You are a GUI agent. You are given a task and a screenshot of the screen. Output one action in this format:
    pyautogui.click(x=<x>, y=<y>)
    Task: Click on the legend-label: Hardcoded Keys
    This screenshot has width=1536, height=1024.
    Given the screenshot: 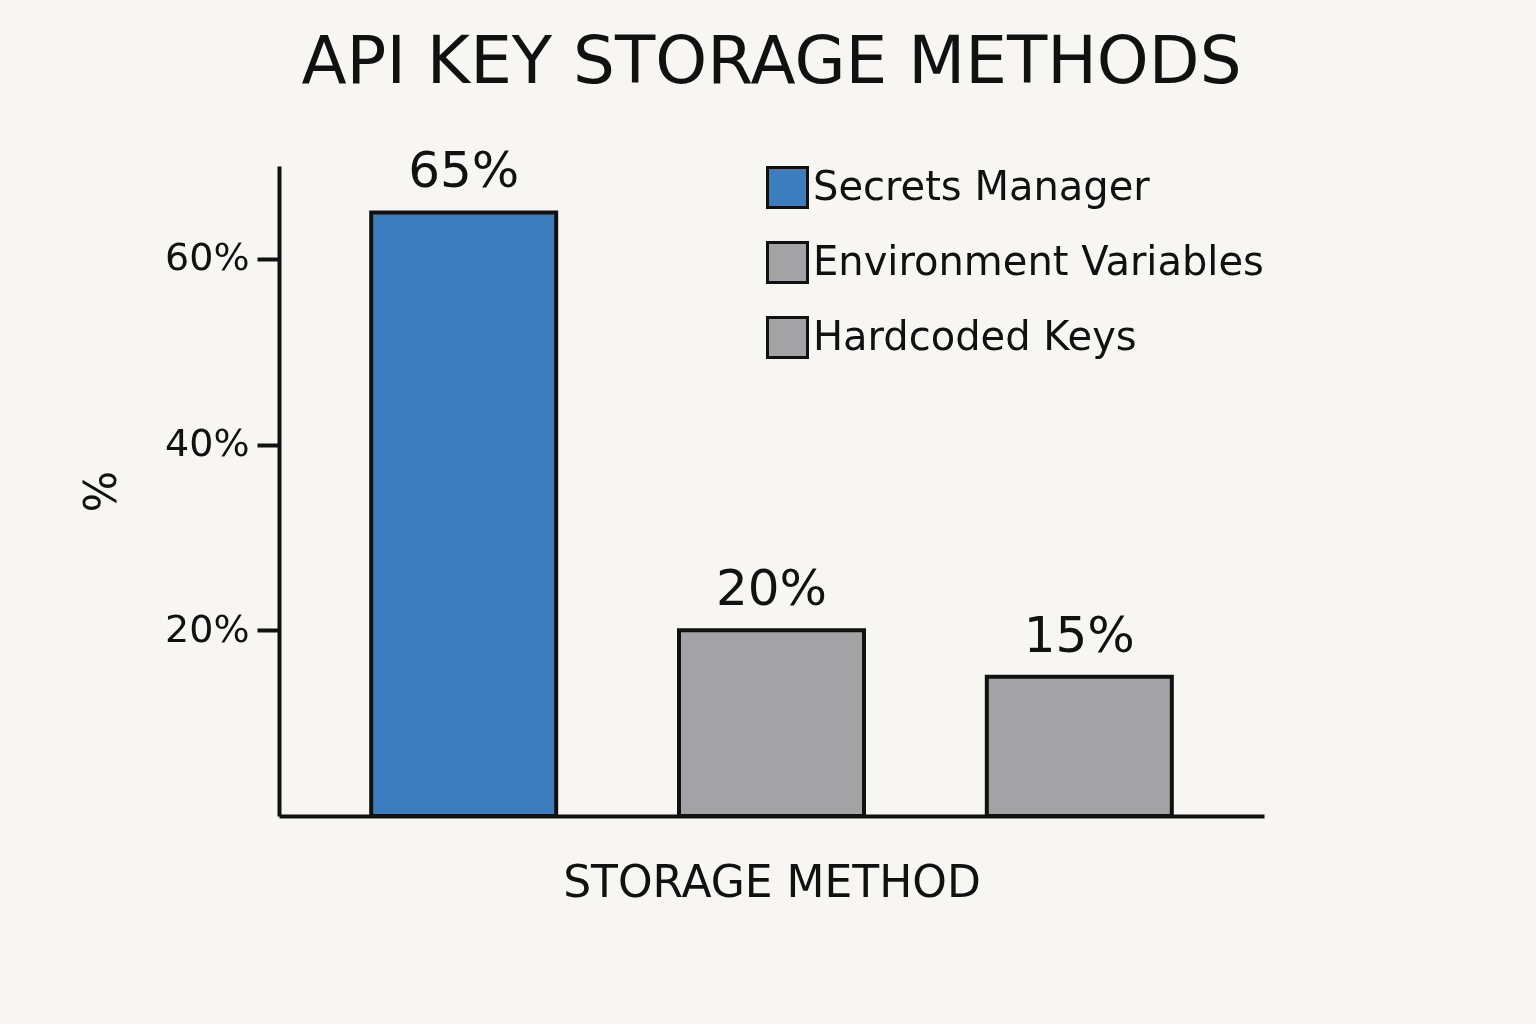 What is the action you would take?
    pyautogui.click(x=975, y=335)
    